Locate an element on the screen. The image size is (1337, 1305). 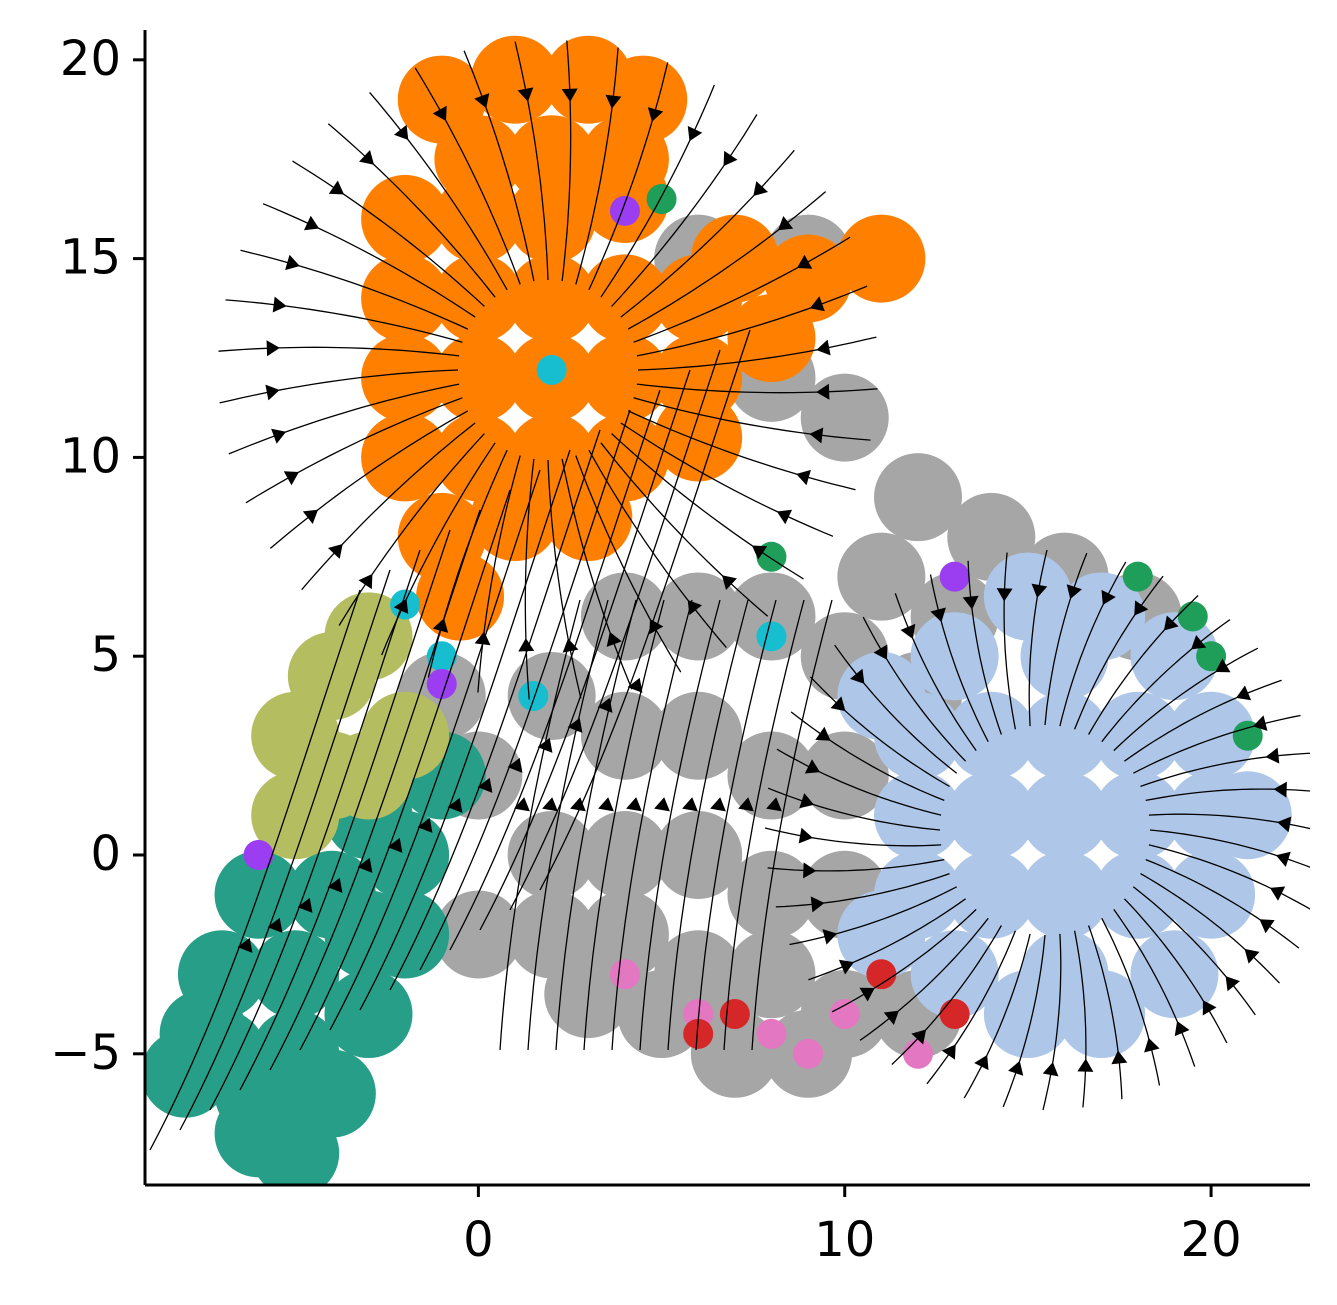
y-tick-label: −5 is located at coordinates (85, 1053).